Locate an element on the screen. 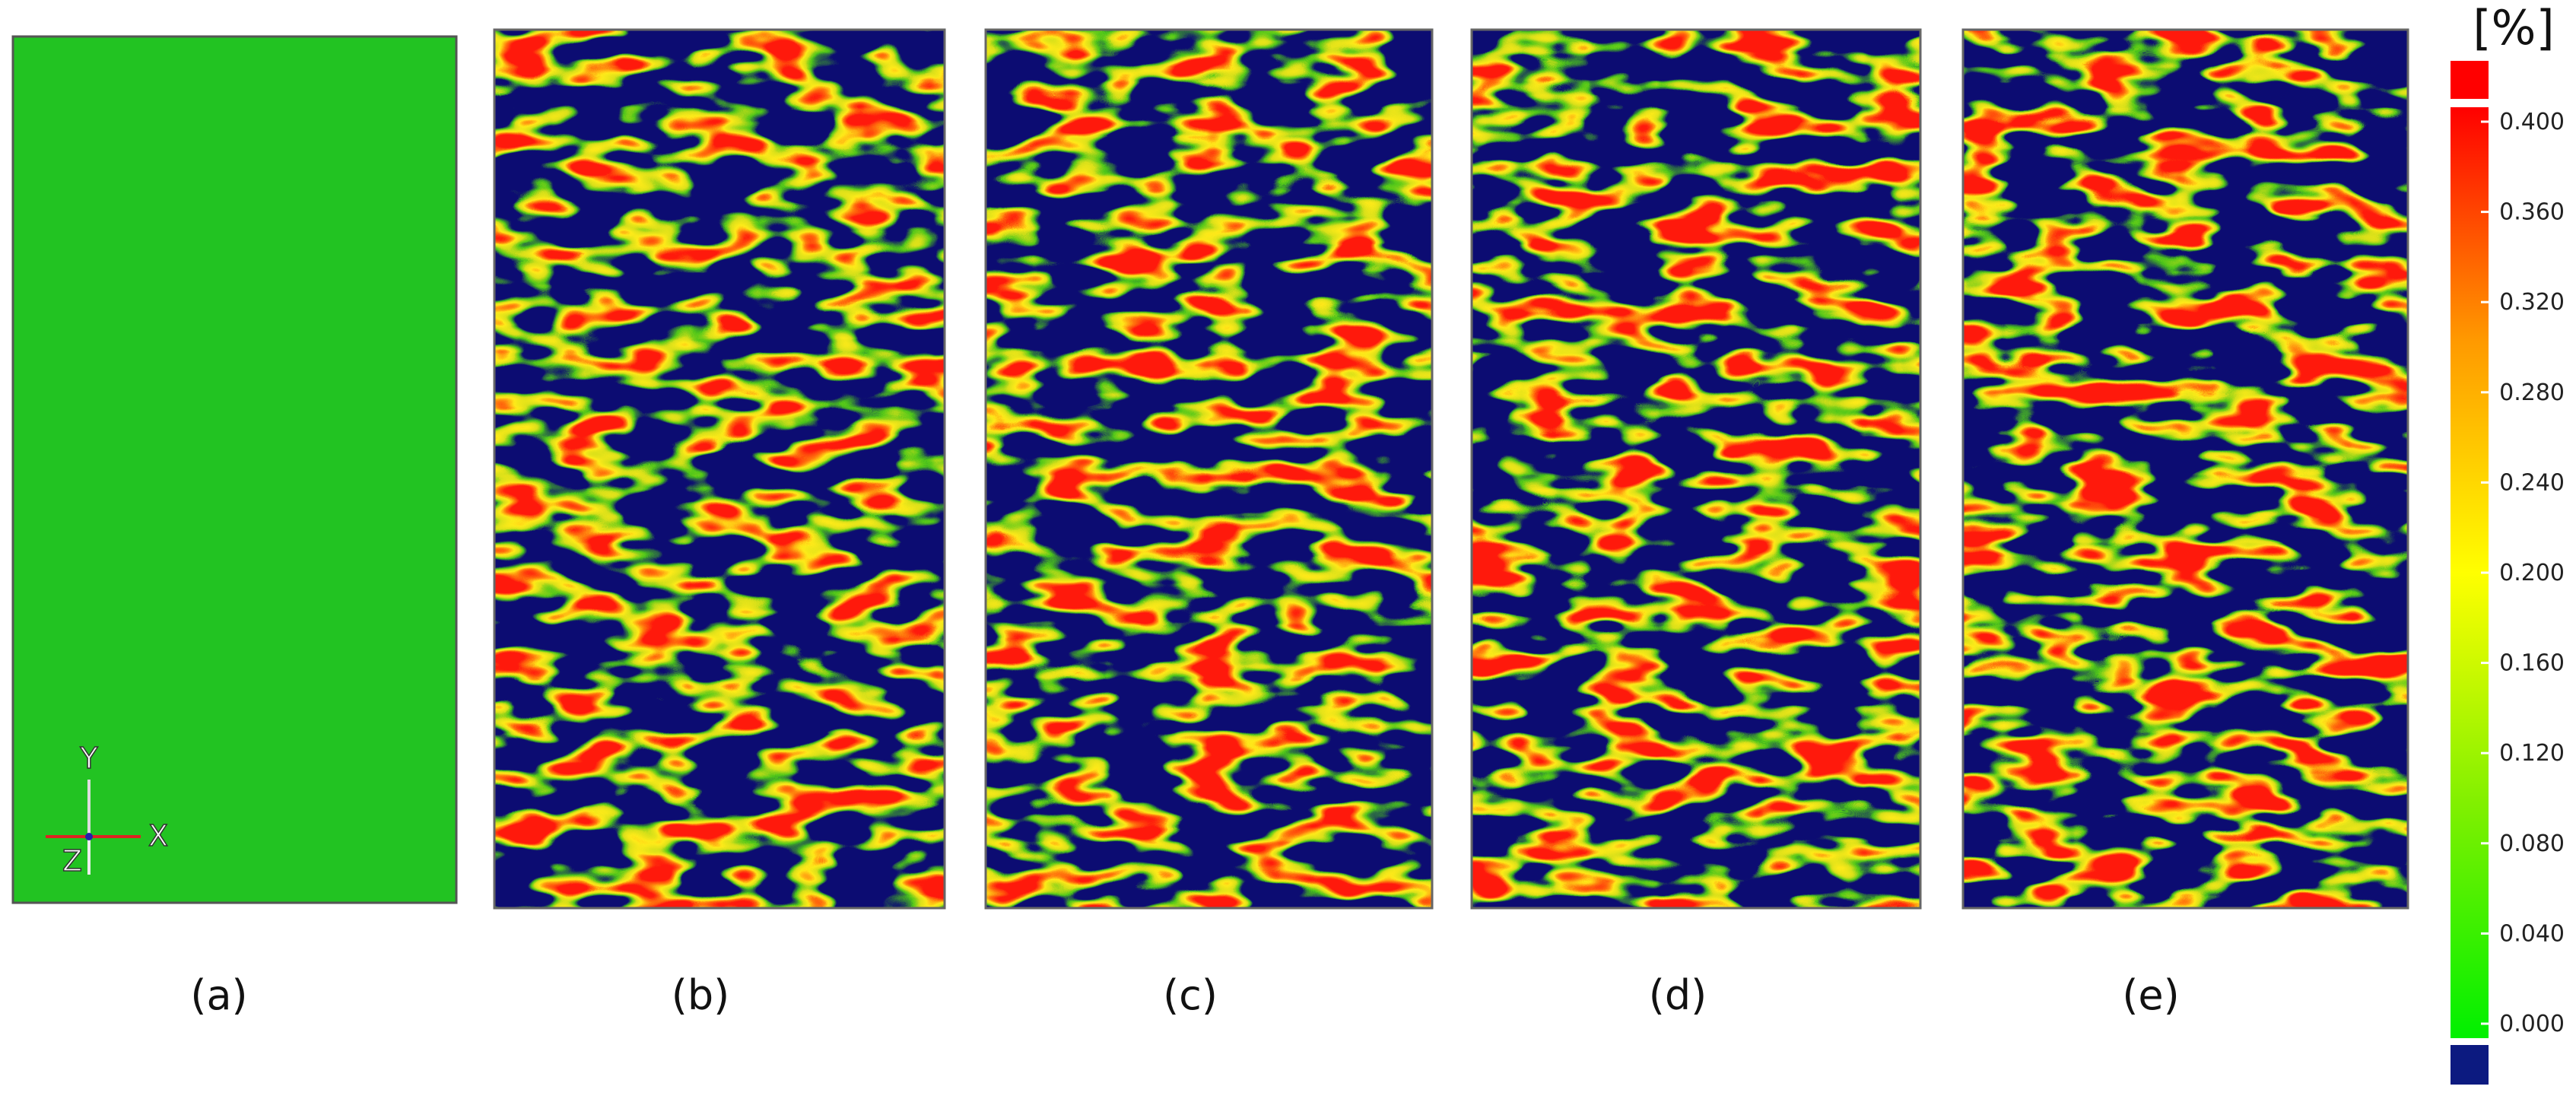 The image size is (2576, 1099). panel-label: (c) is located at coordinates (1190, 995).